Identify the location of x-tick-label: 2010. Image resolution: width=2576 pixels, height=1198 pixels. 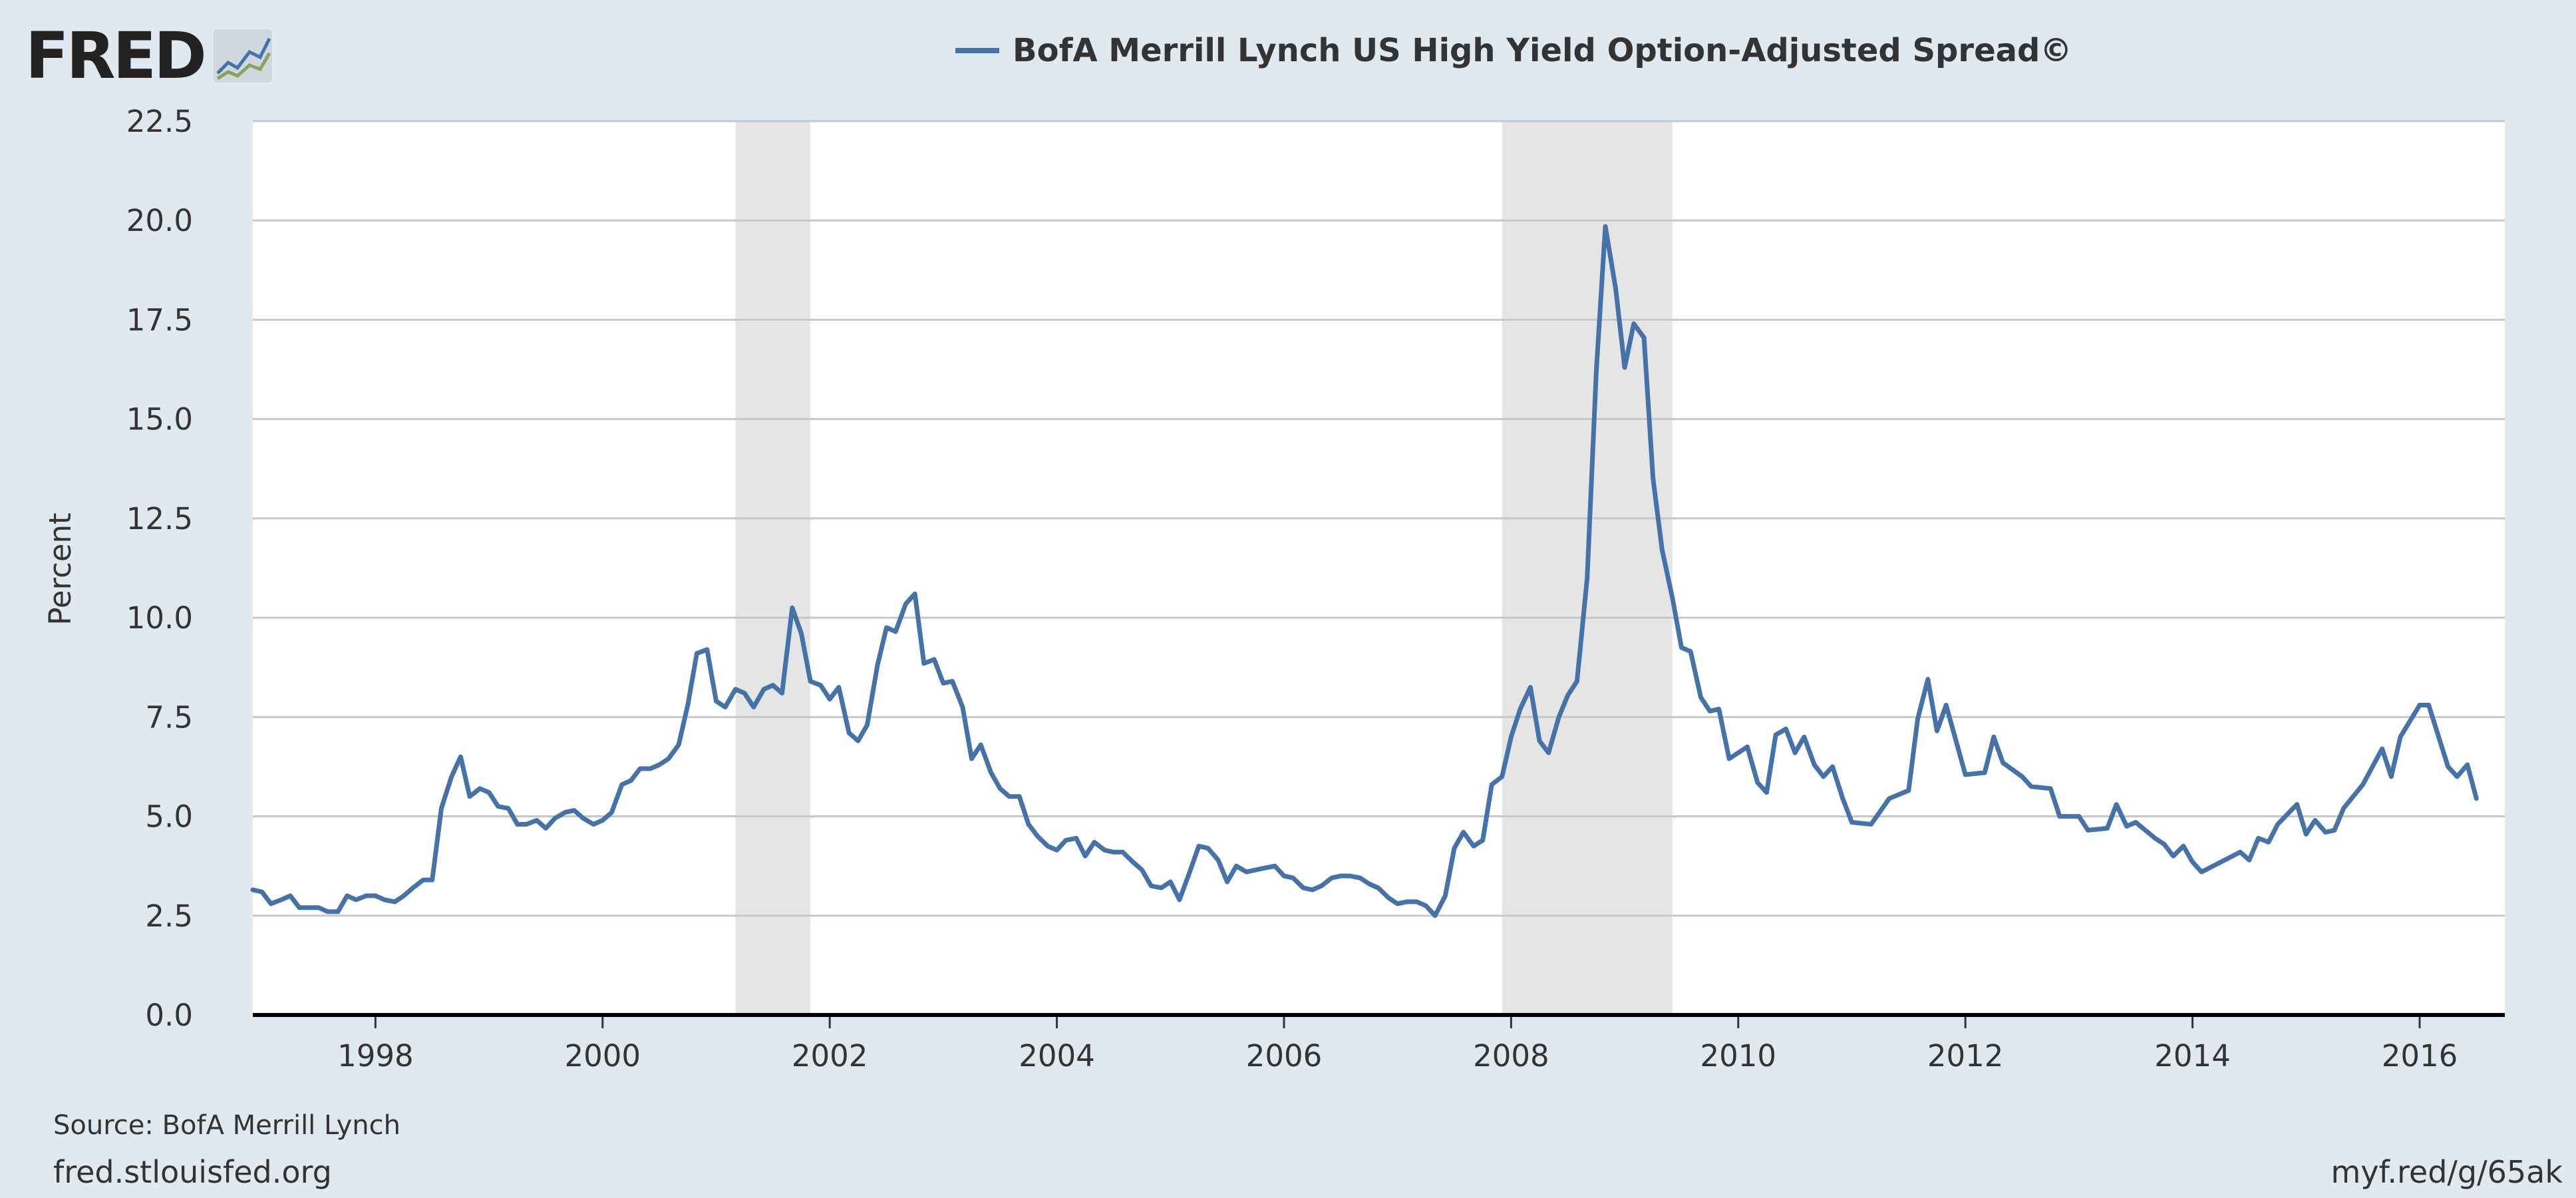
(1738, 1056).